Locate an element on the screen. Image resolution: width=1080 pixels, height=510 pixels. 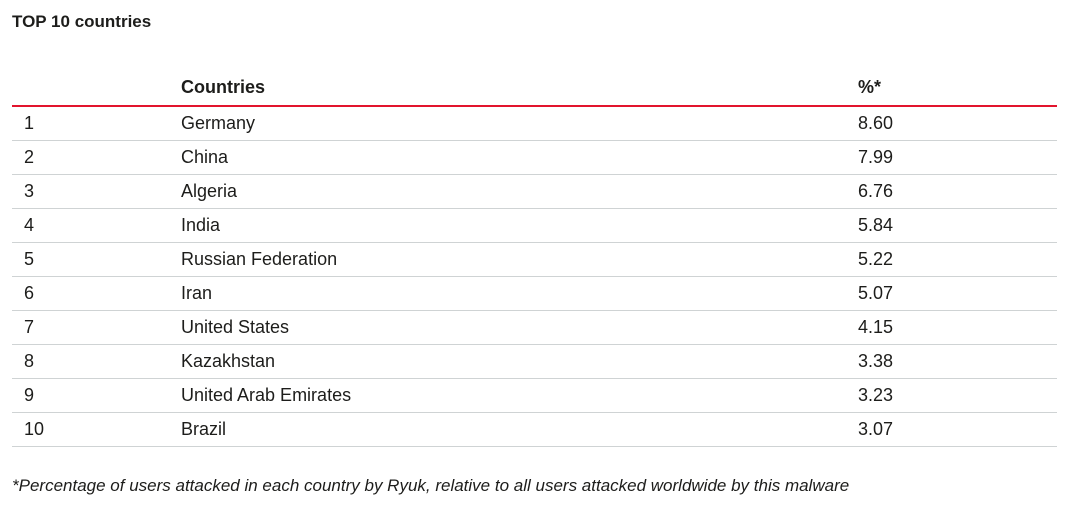
row-rank: 9 is located at coordinates (29, 395).